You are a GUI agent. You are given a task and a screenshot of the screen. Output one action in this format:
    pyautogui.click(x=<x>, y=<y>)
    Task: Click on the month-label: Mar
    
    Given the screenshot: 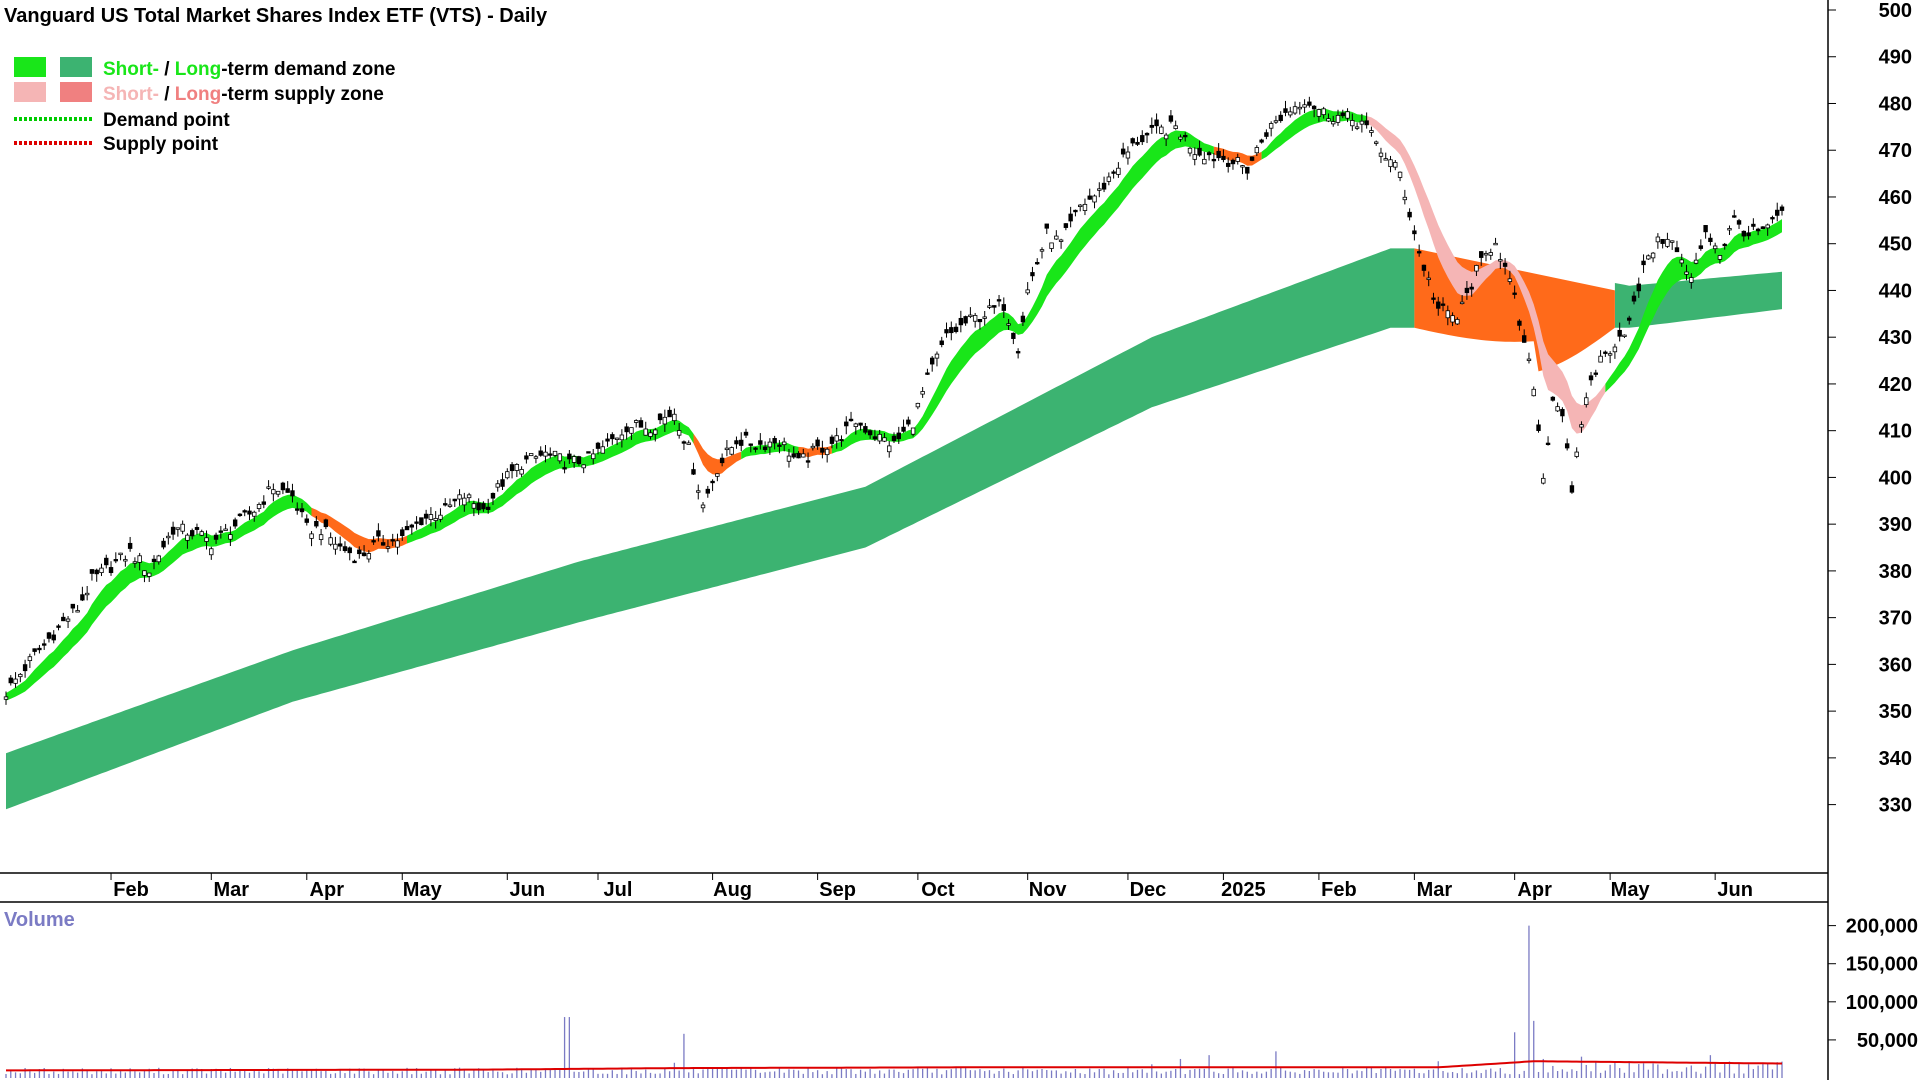 What is the action you would take?
    pyautogui.click(x=1435, y=890)
    